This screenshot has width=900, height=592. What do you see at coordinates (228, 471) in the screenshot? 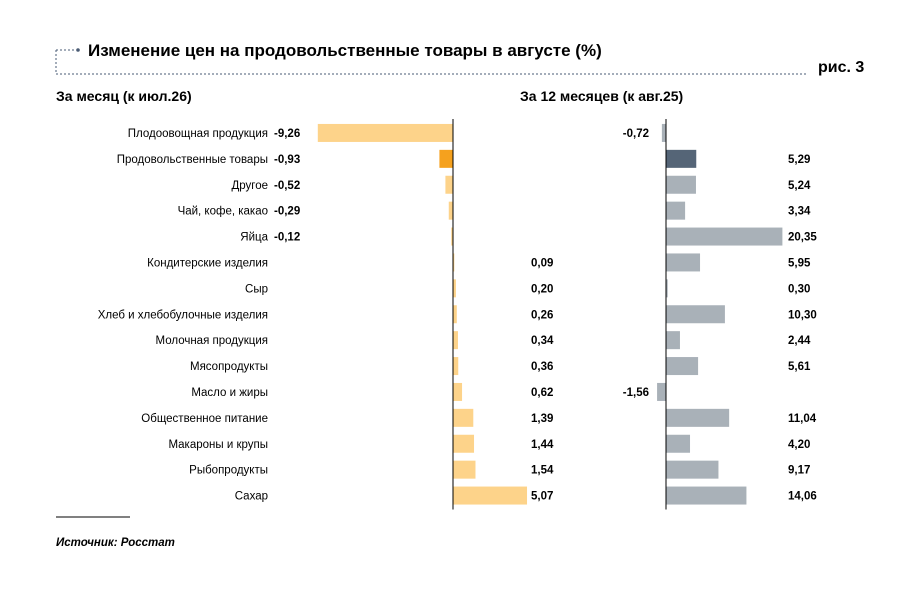
I see `category-label: Рыбопродукты` at bounding box center [228, 471].